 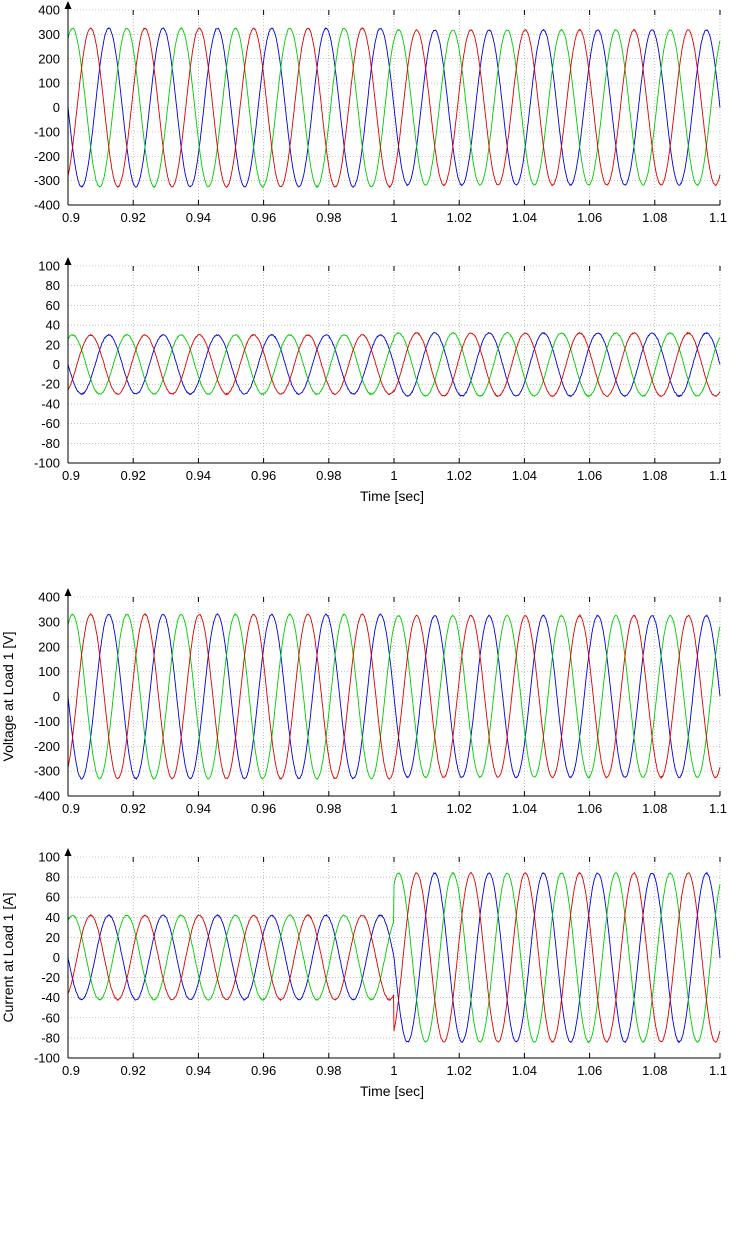 I want to click on y-tick-label: -60, so click(x=50, y=423).